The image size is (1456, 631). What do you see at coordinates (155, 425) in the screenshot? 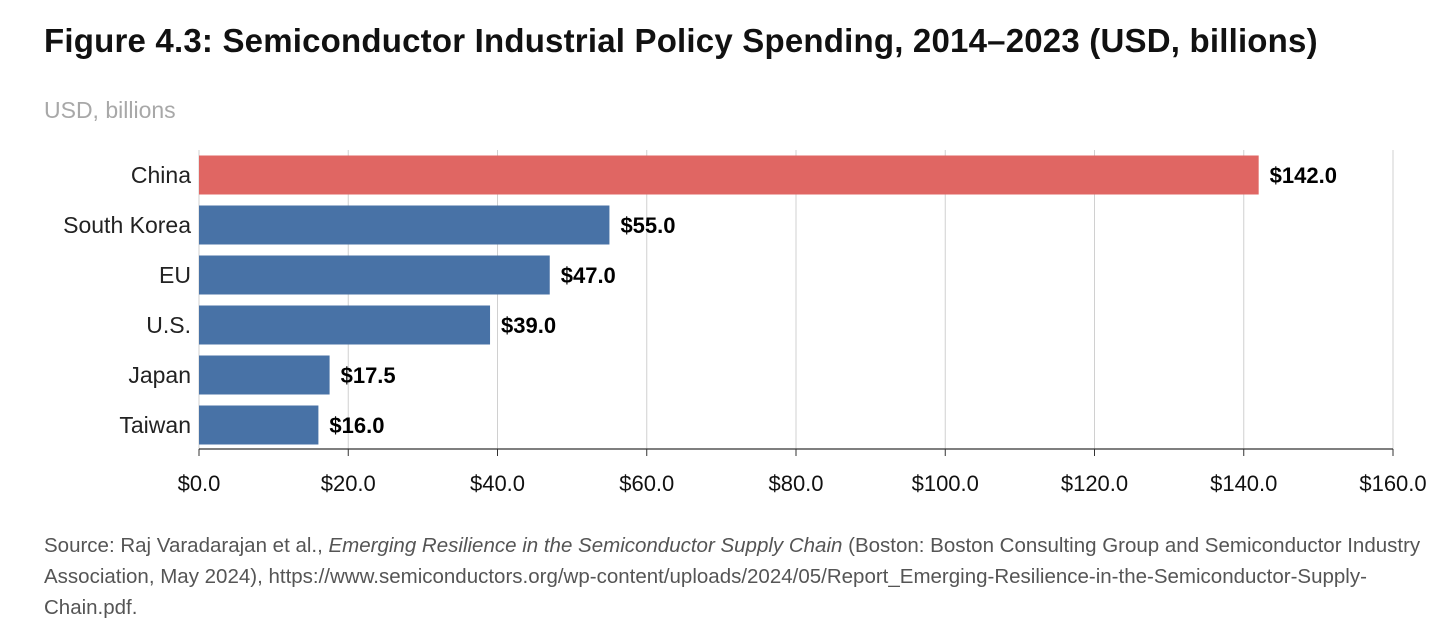
I see `category-label: Taiwan` at bounding box center [155, 425].